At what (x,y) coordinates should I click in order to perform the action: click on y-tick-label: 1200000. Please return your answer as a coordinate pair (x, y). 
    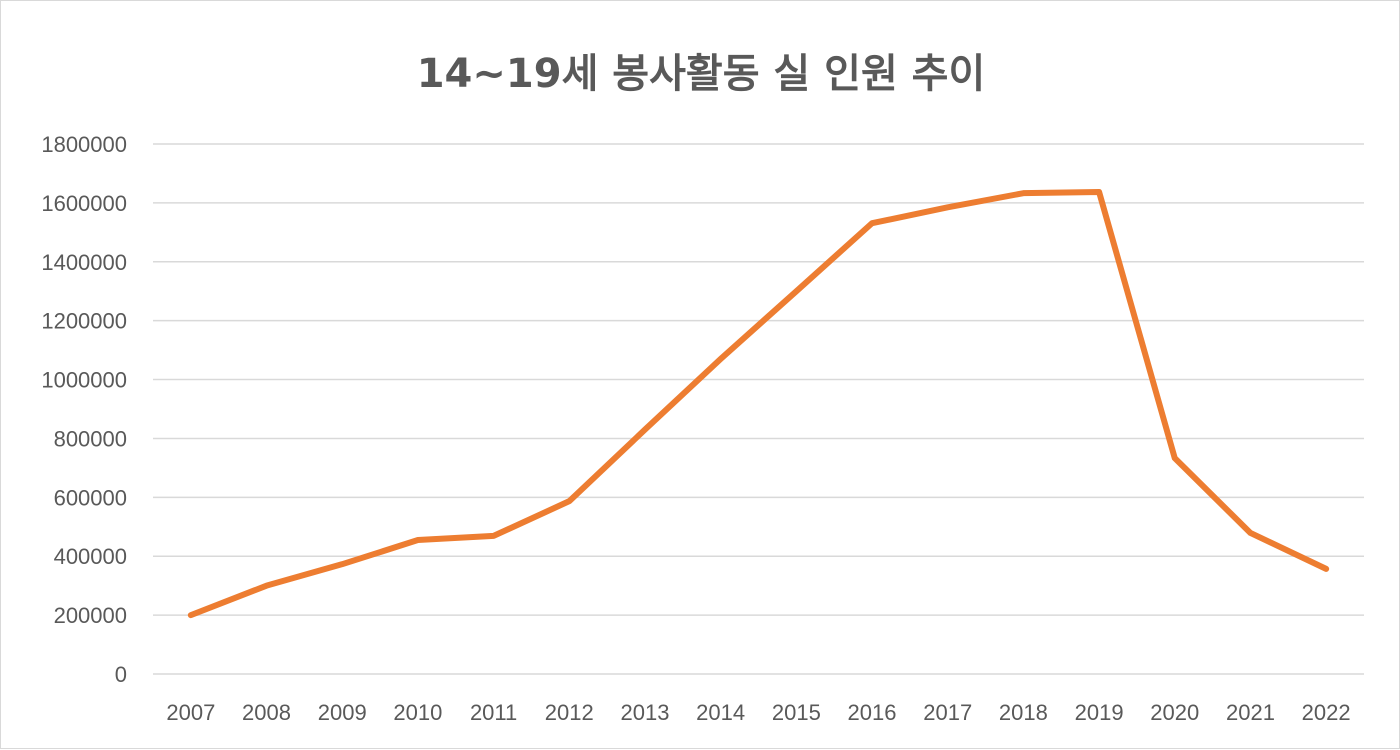
    Looking at the image, I should click on (84, 321).